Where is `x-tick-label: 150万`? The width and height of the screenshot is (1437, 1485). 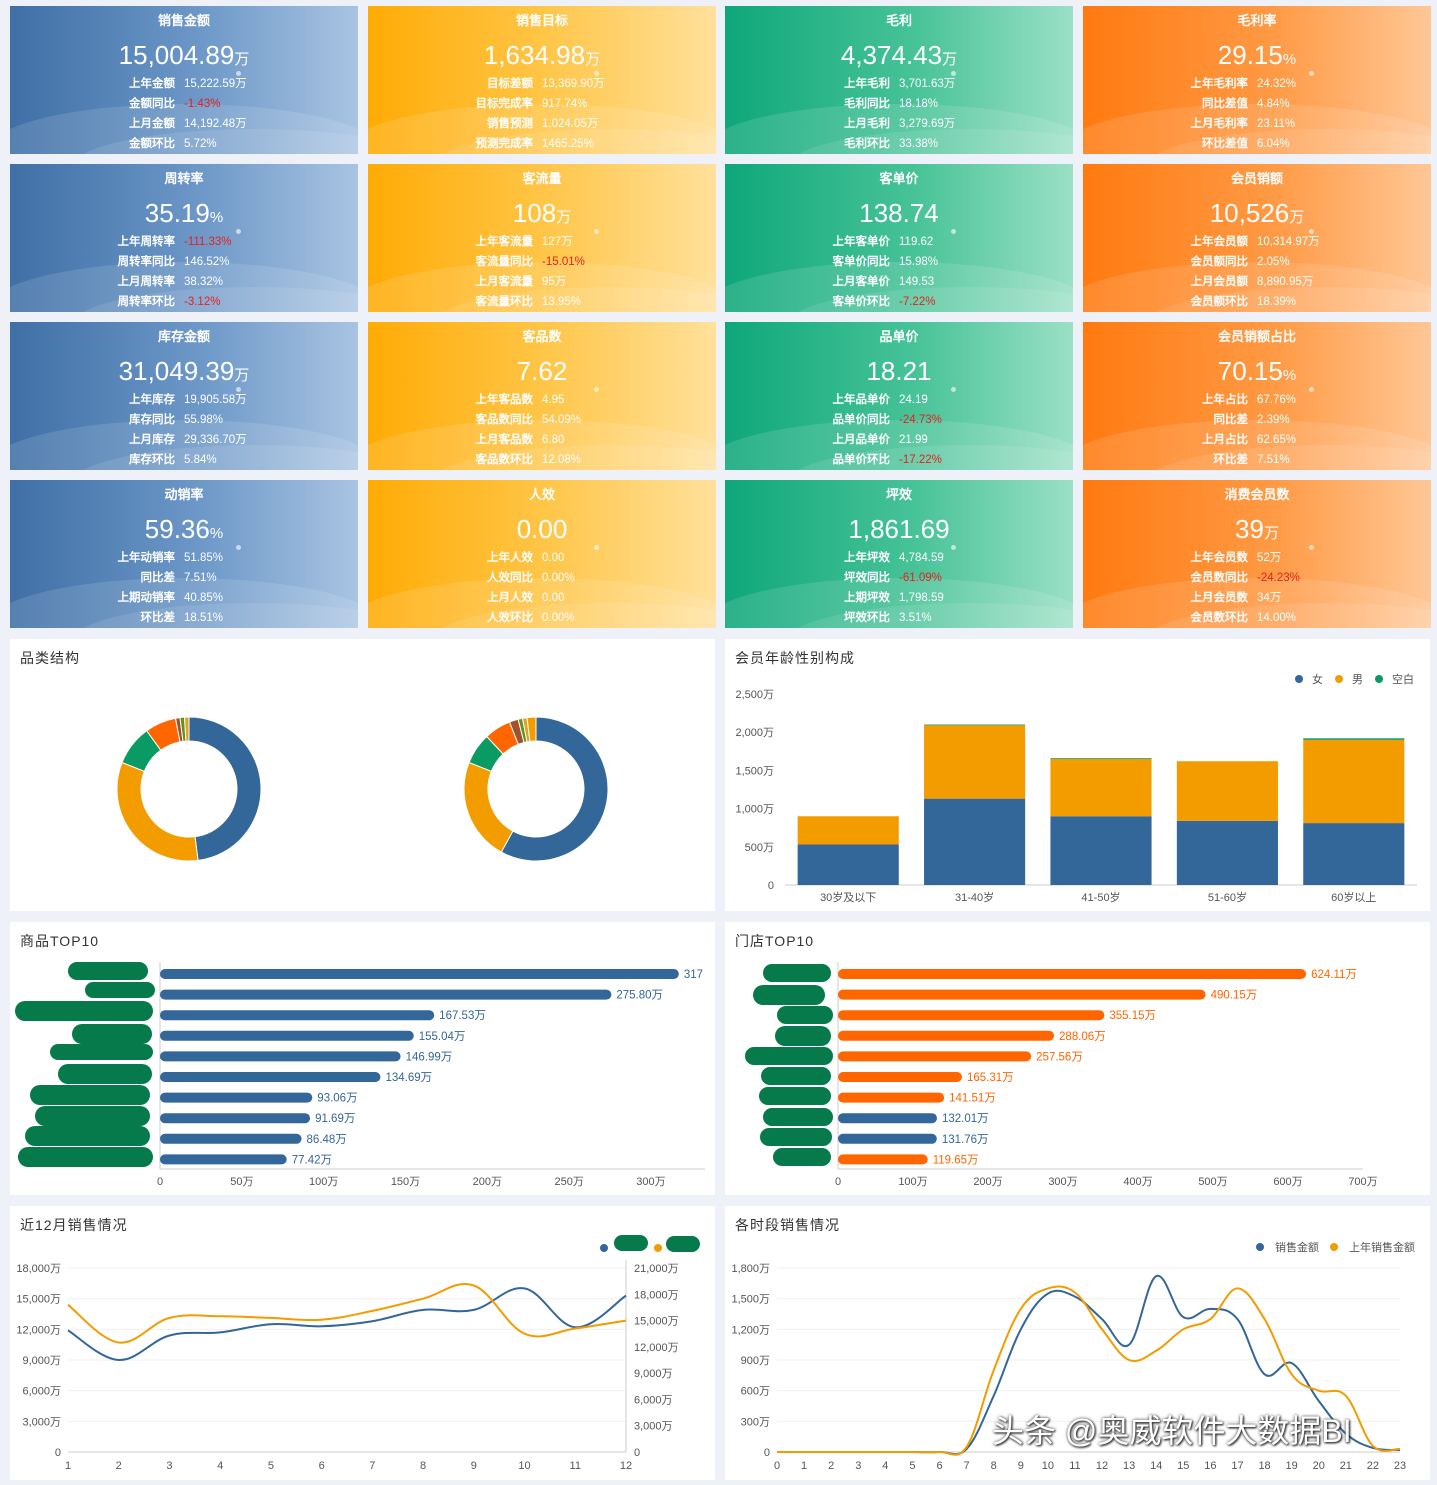 x-tick-label: 150万 is located at coordinates (405, 1182).